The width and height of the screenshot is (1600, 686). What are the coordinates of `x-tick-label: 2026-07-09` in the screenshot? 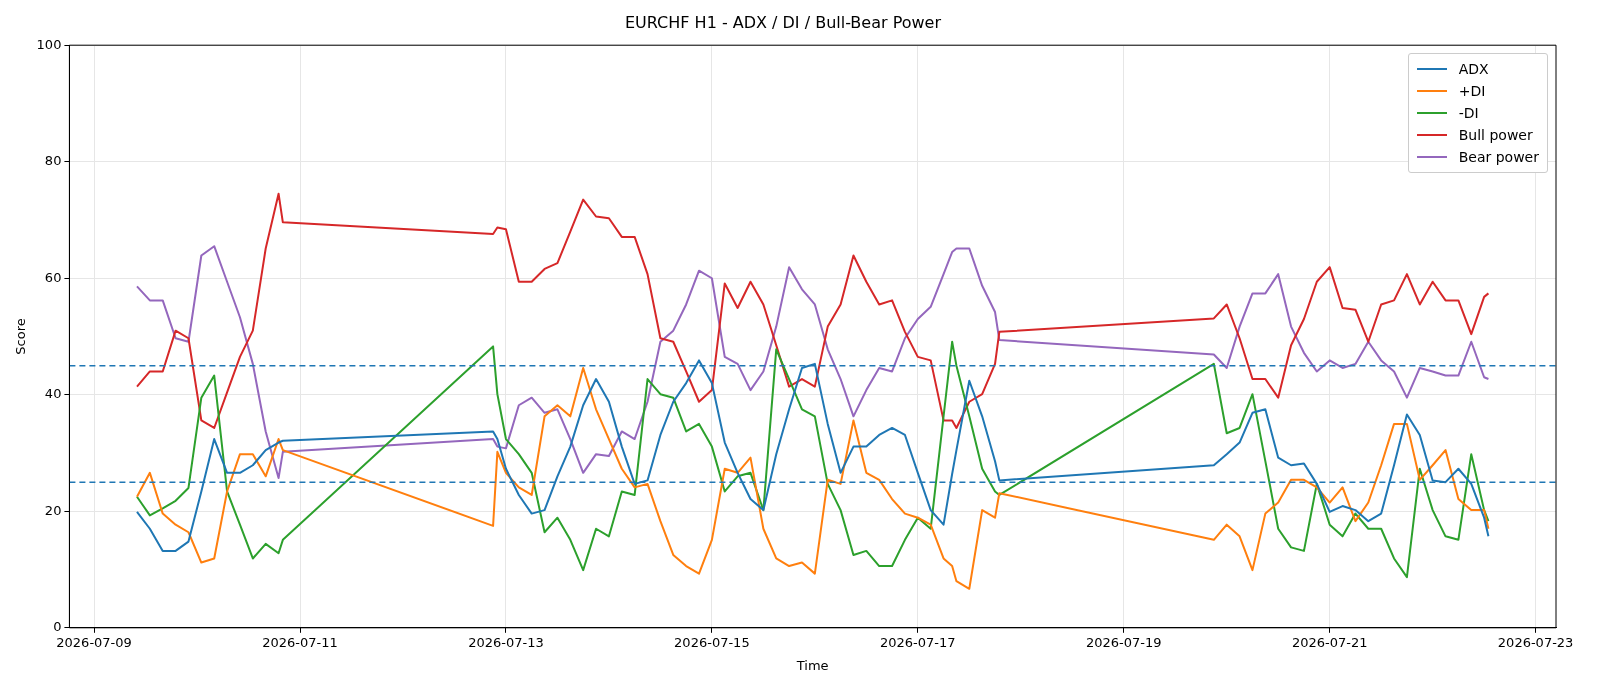 It's located at (94, 642).